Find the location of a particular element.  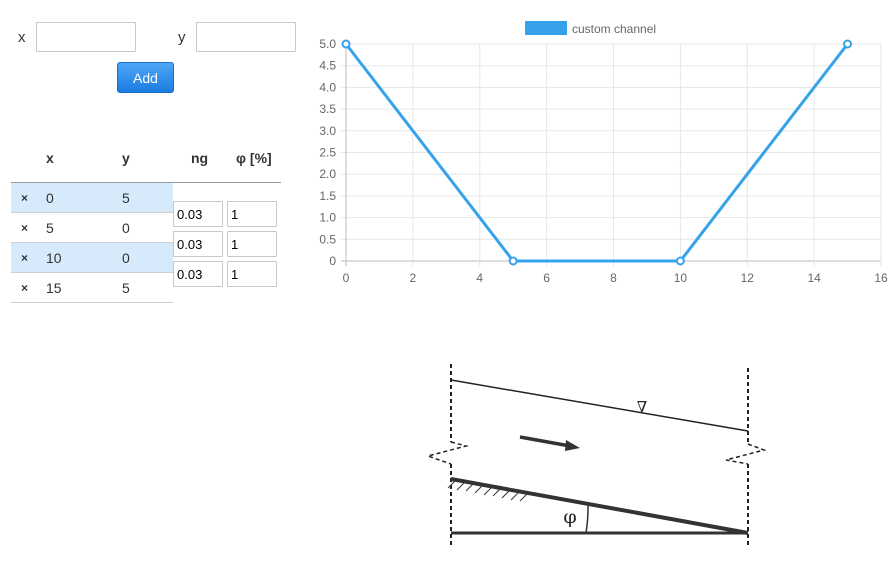

right-break-mark is located at coordinates (746, 454).